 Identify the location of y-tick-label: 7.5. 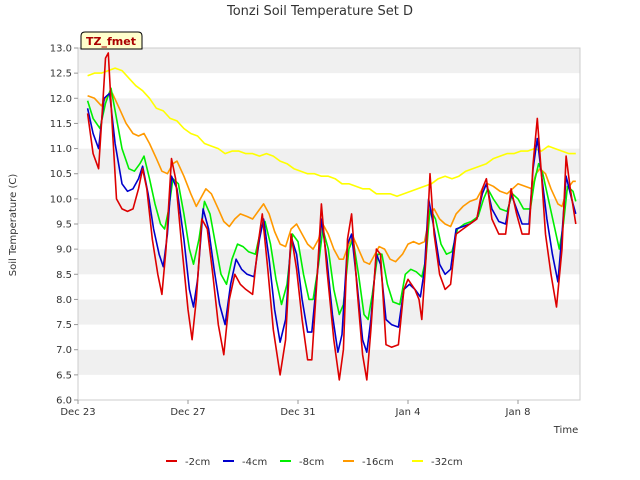
(64, 325).